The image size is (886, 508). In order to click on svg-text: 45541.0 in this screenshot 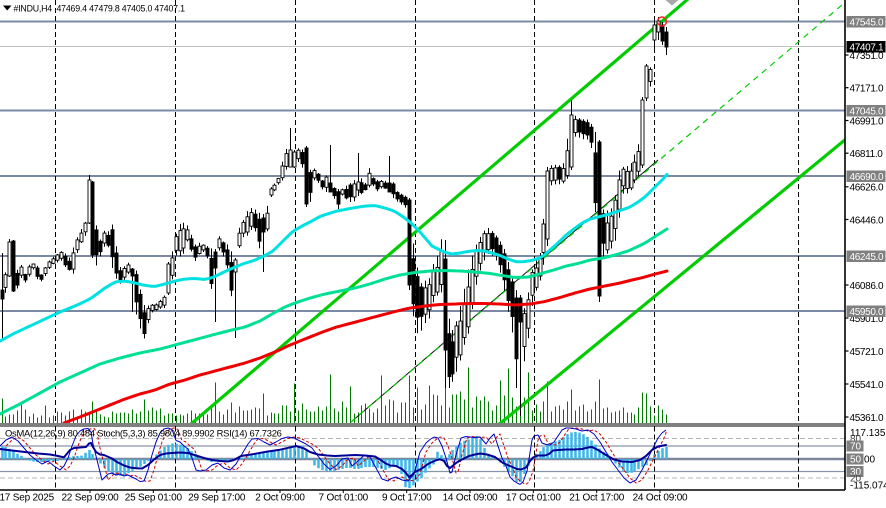, I will do `click(867, 385)`.